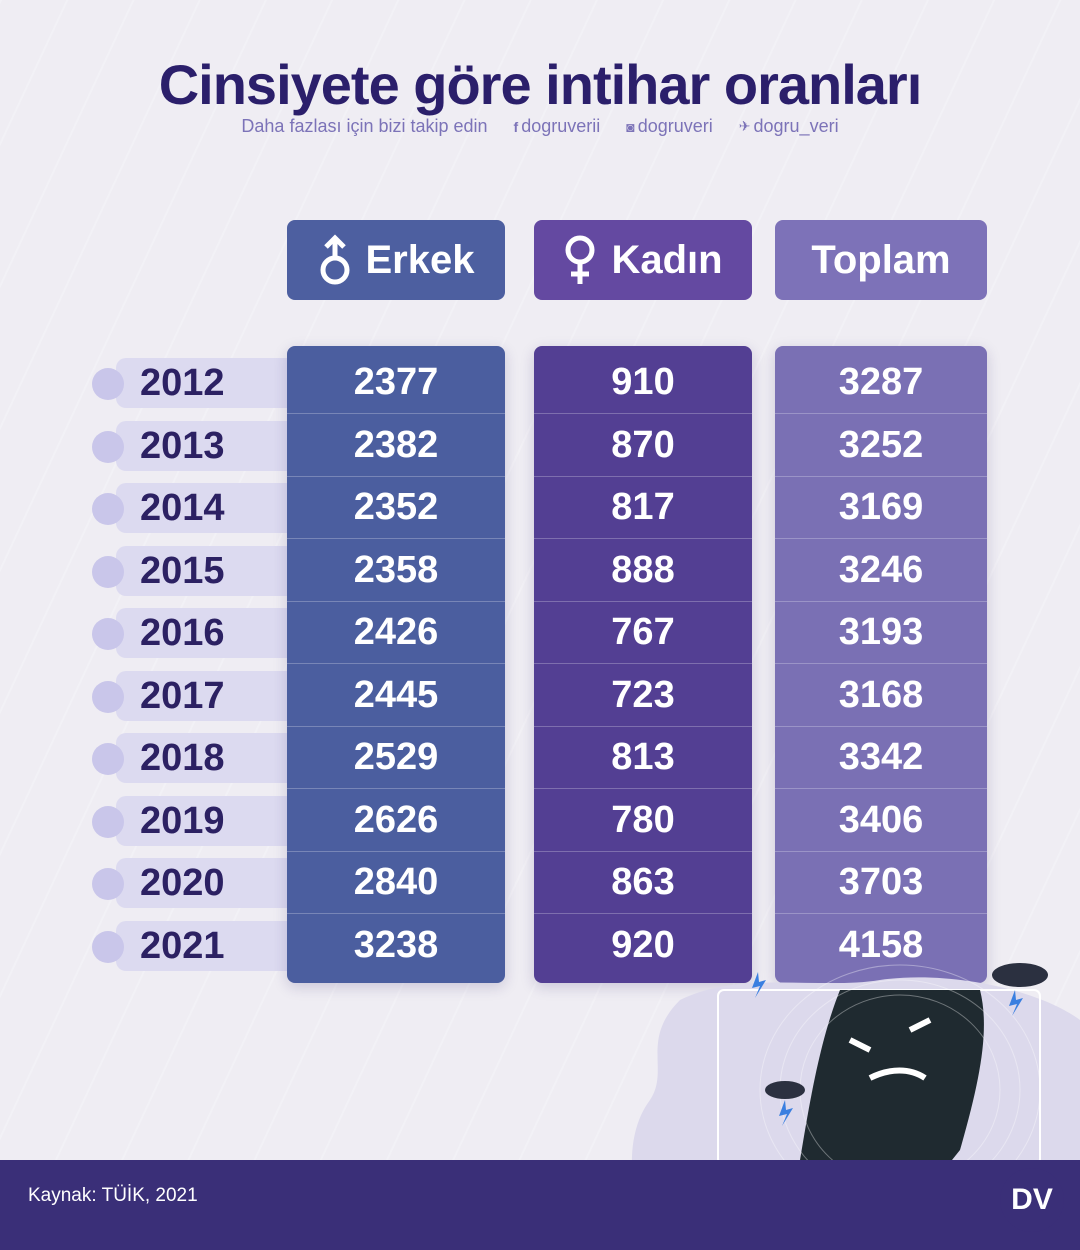 This screenshot has width=1080, height=1250. I want to click on facebook-link: f dogruverii, so click(557, 126).